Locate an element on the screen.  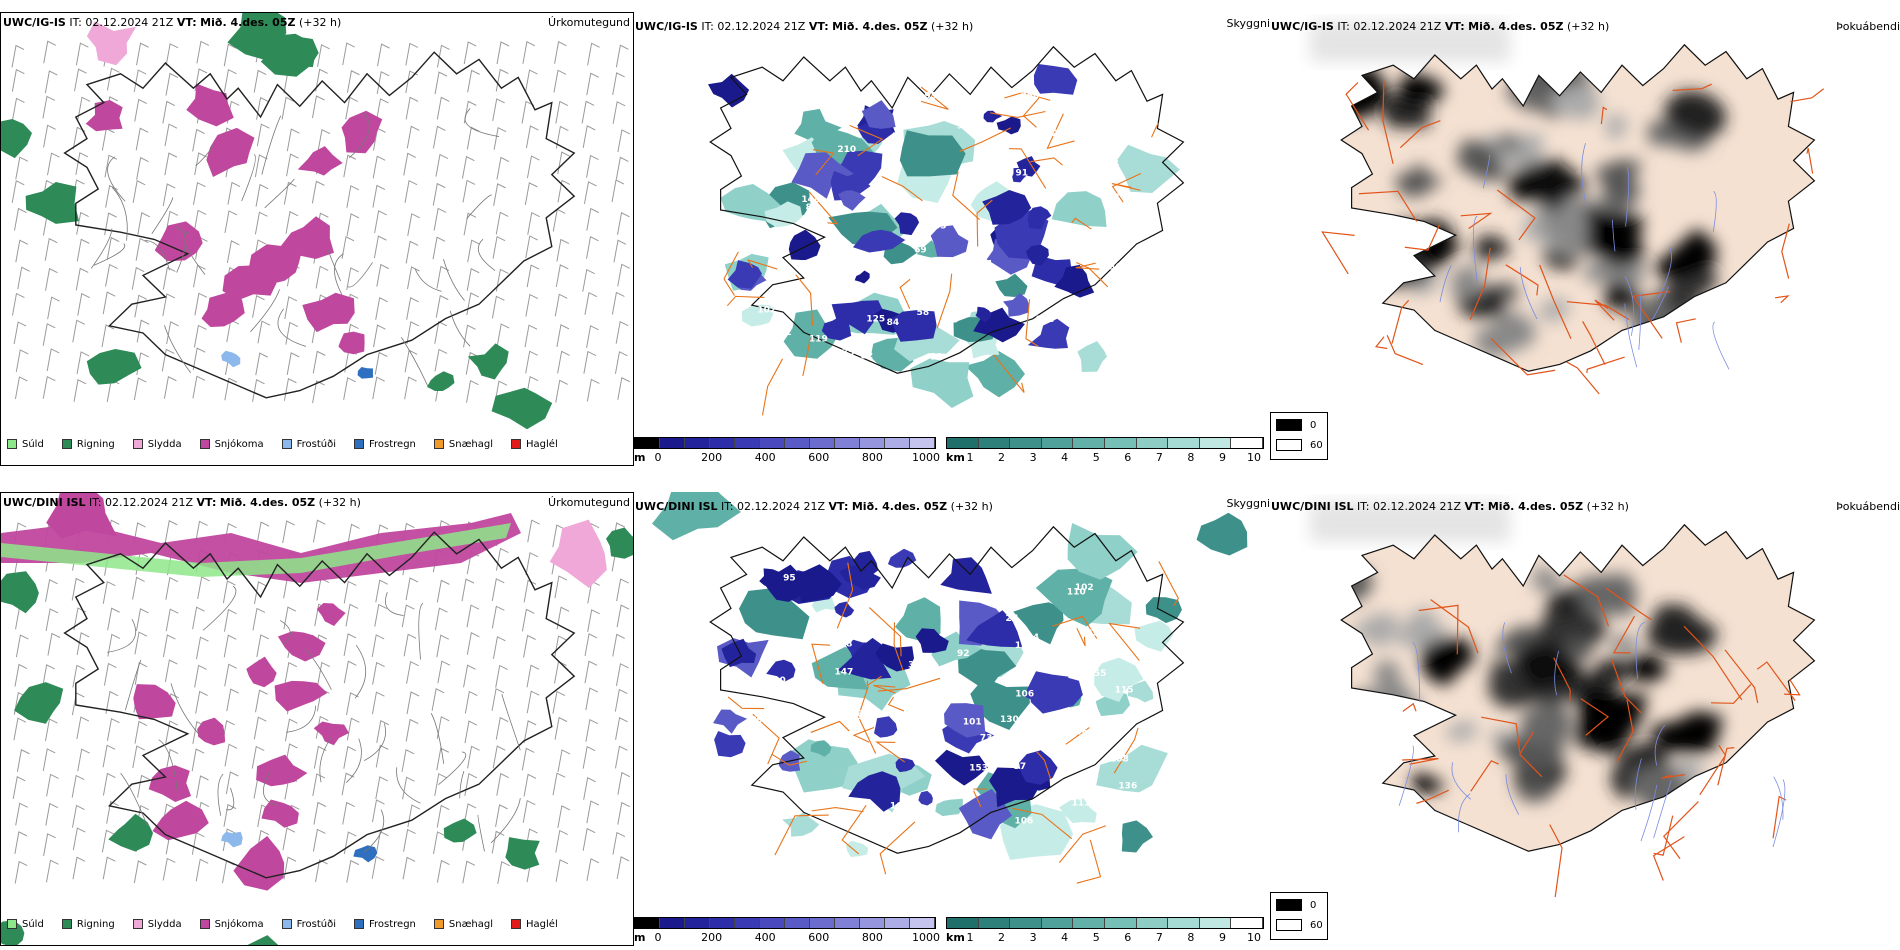
fog-patch is located at coordinates (1623, 644).